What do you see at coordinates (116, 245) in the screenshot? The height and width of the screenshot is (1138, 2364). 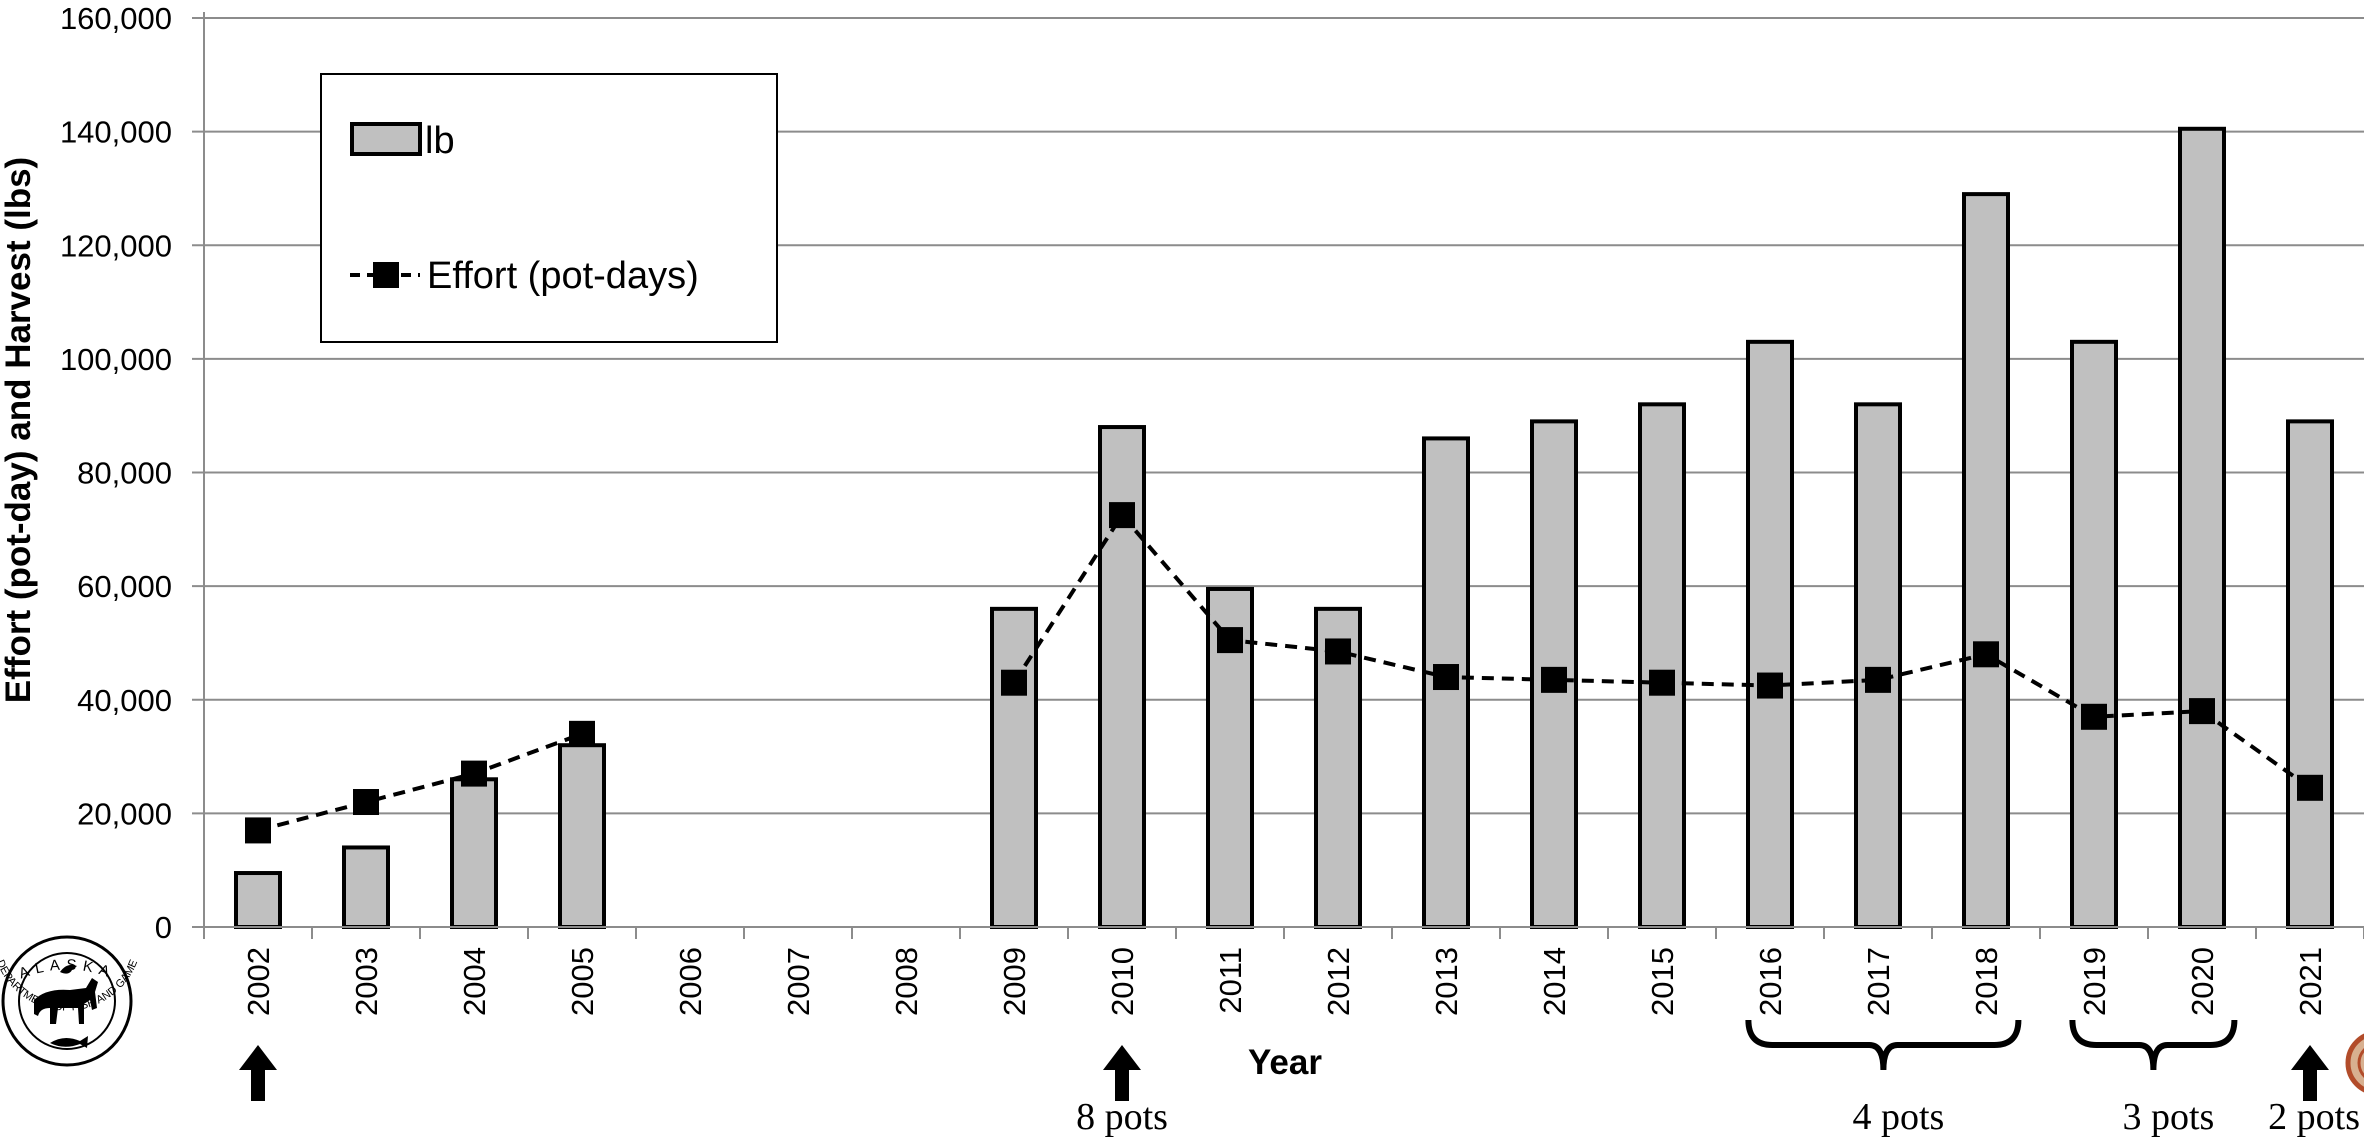 I see `y-tick-label: 120,000` at bounding box center [116, 245].